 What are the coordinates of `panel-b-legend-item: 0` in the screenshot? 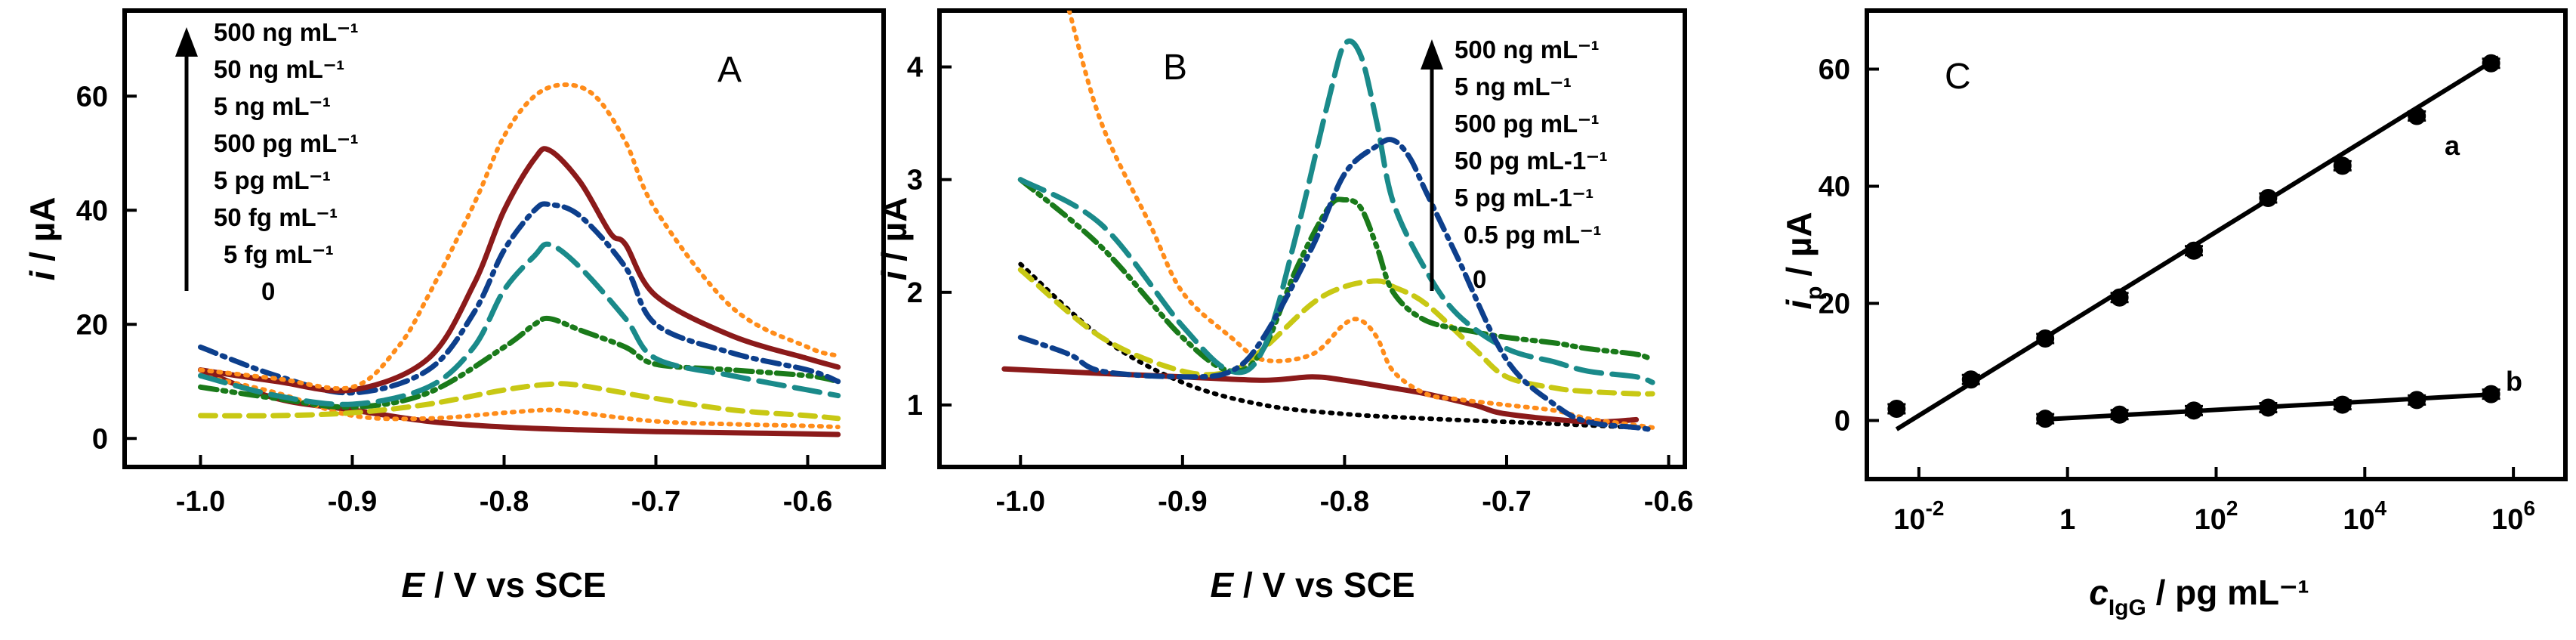 It's located at (1479, 279).